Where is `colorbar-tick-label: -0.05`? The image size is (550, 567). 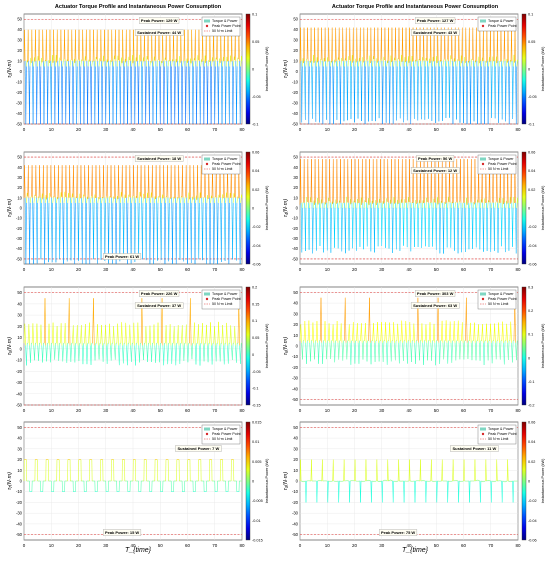
colorbar-tick-label: -0.05 is located at coordinates (256, 97).